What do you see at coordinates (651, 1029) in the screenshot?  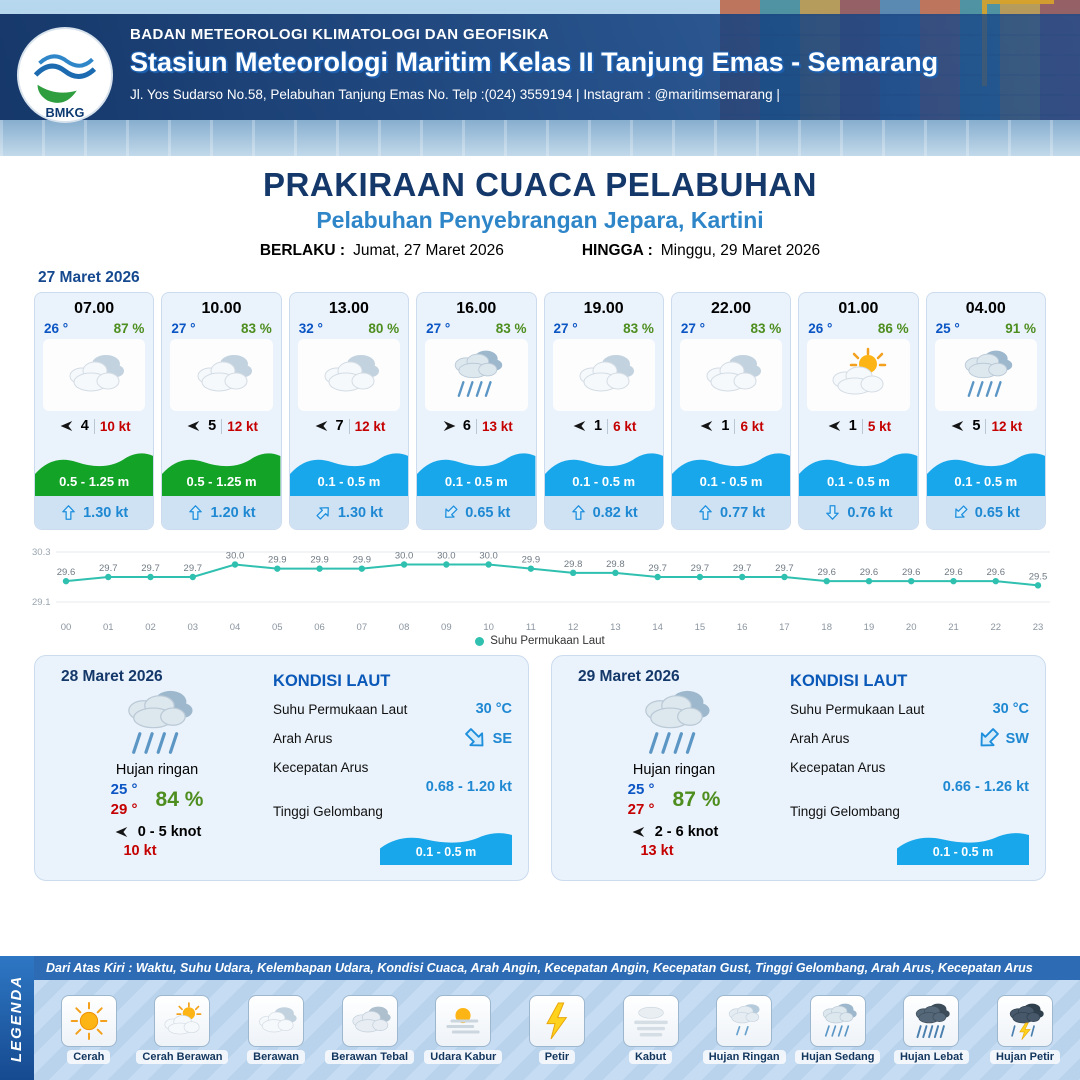 I see `legend-item: Kabut` at bounding box center [651, 1029].